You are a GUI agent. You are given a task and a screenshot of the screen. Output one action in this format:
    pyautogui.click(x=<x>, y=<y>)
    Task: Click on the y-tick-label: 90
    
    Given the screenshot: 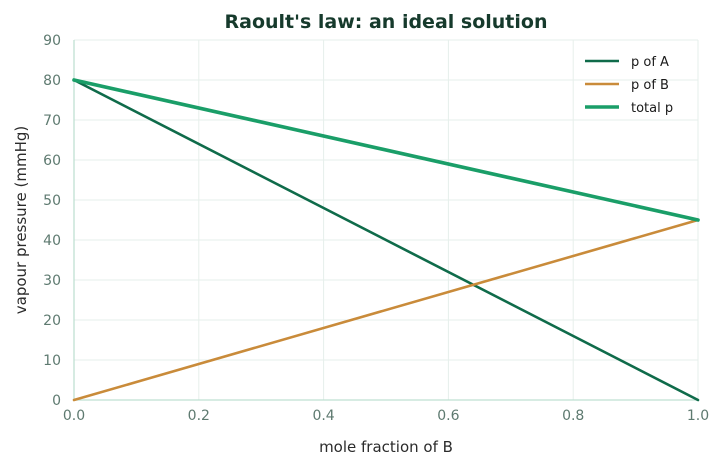 What is the action you would take?
    pyautogui.click(x=52, y=41)
    